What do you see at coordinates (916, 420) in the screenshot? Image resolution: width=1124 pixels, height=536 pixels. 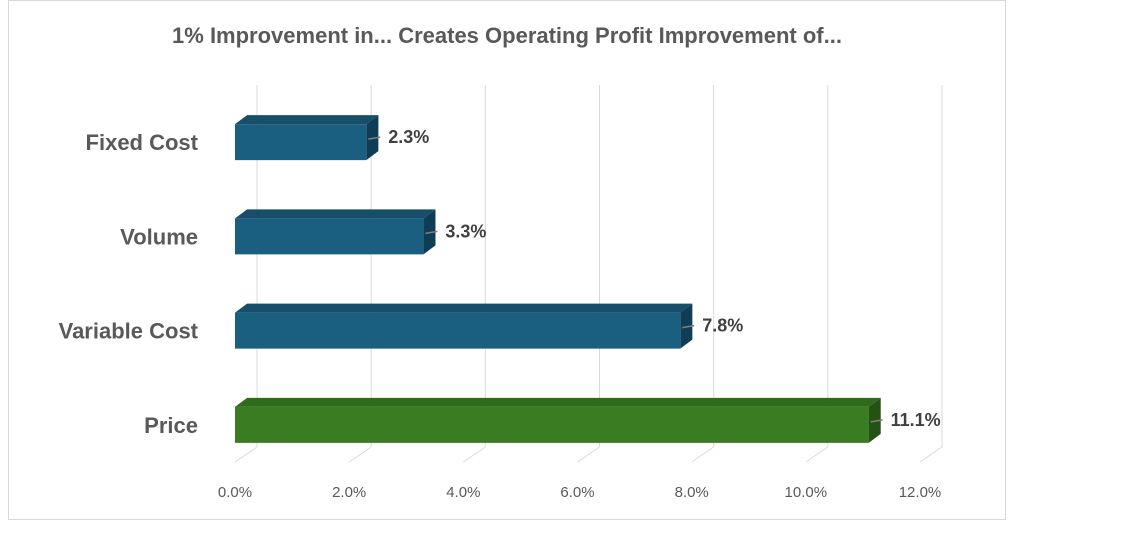 I see `data-label: 11.1%` at bounding box center [916, 420].